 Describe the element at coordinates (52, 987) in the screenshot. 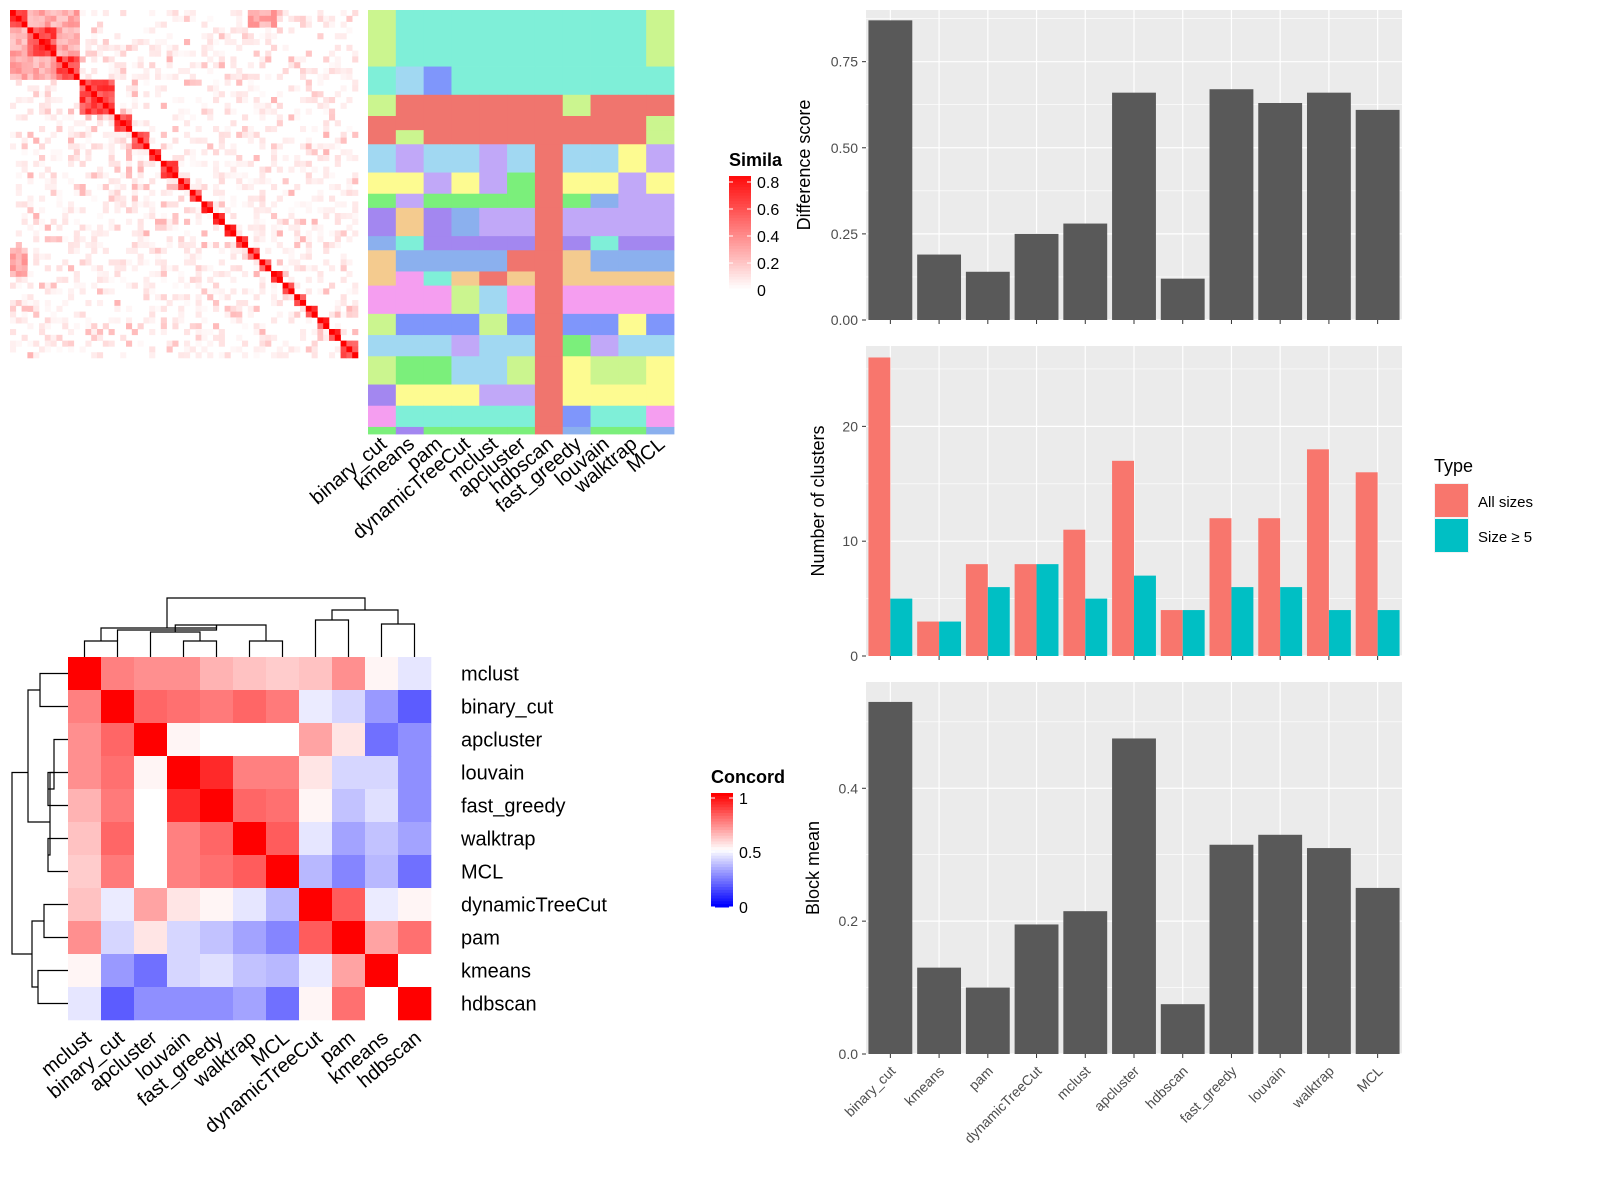

I see `left-dendrogram-branch` at that location.